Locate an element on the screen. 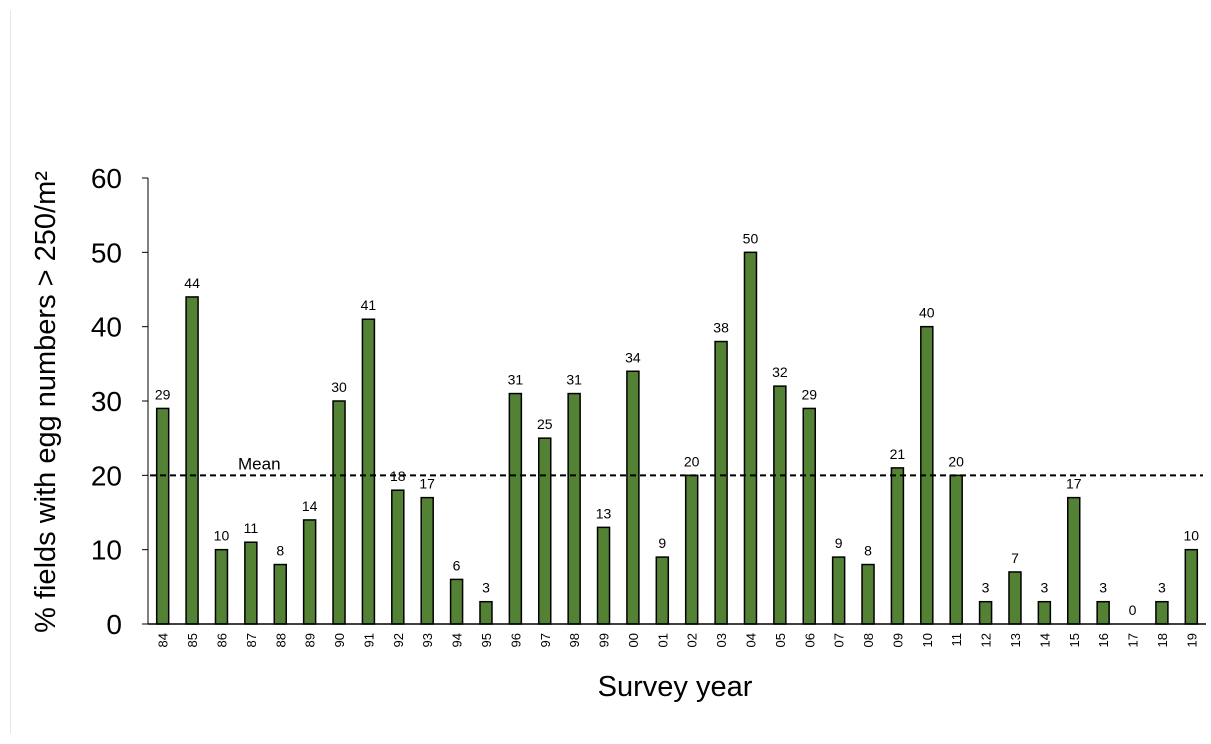  x-tick-label: 88 is located at coordinates (280, 640).